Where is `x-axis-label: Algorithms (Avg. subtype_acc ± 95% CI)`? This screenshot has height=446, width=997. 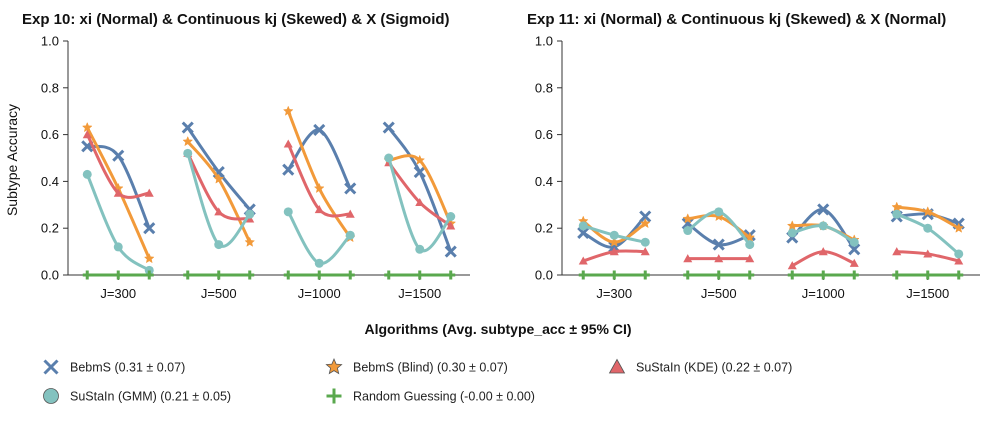 x-axis-label: Algorithms (Avg. subtype_acc ± 95% CI) is located at coordinates (497, 329).